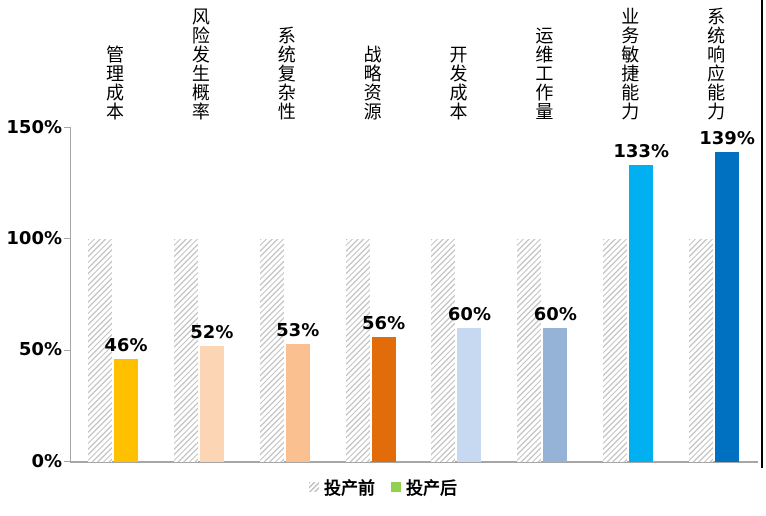  What do you see at coordinates (211, 392) in the screenshot?
I see `bar-after-production: 52%` at bounding box center [211, 392].